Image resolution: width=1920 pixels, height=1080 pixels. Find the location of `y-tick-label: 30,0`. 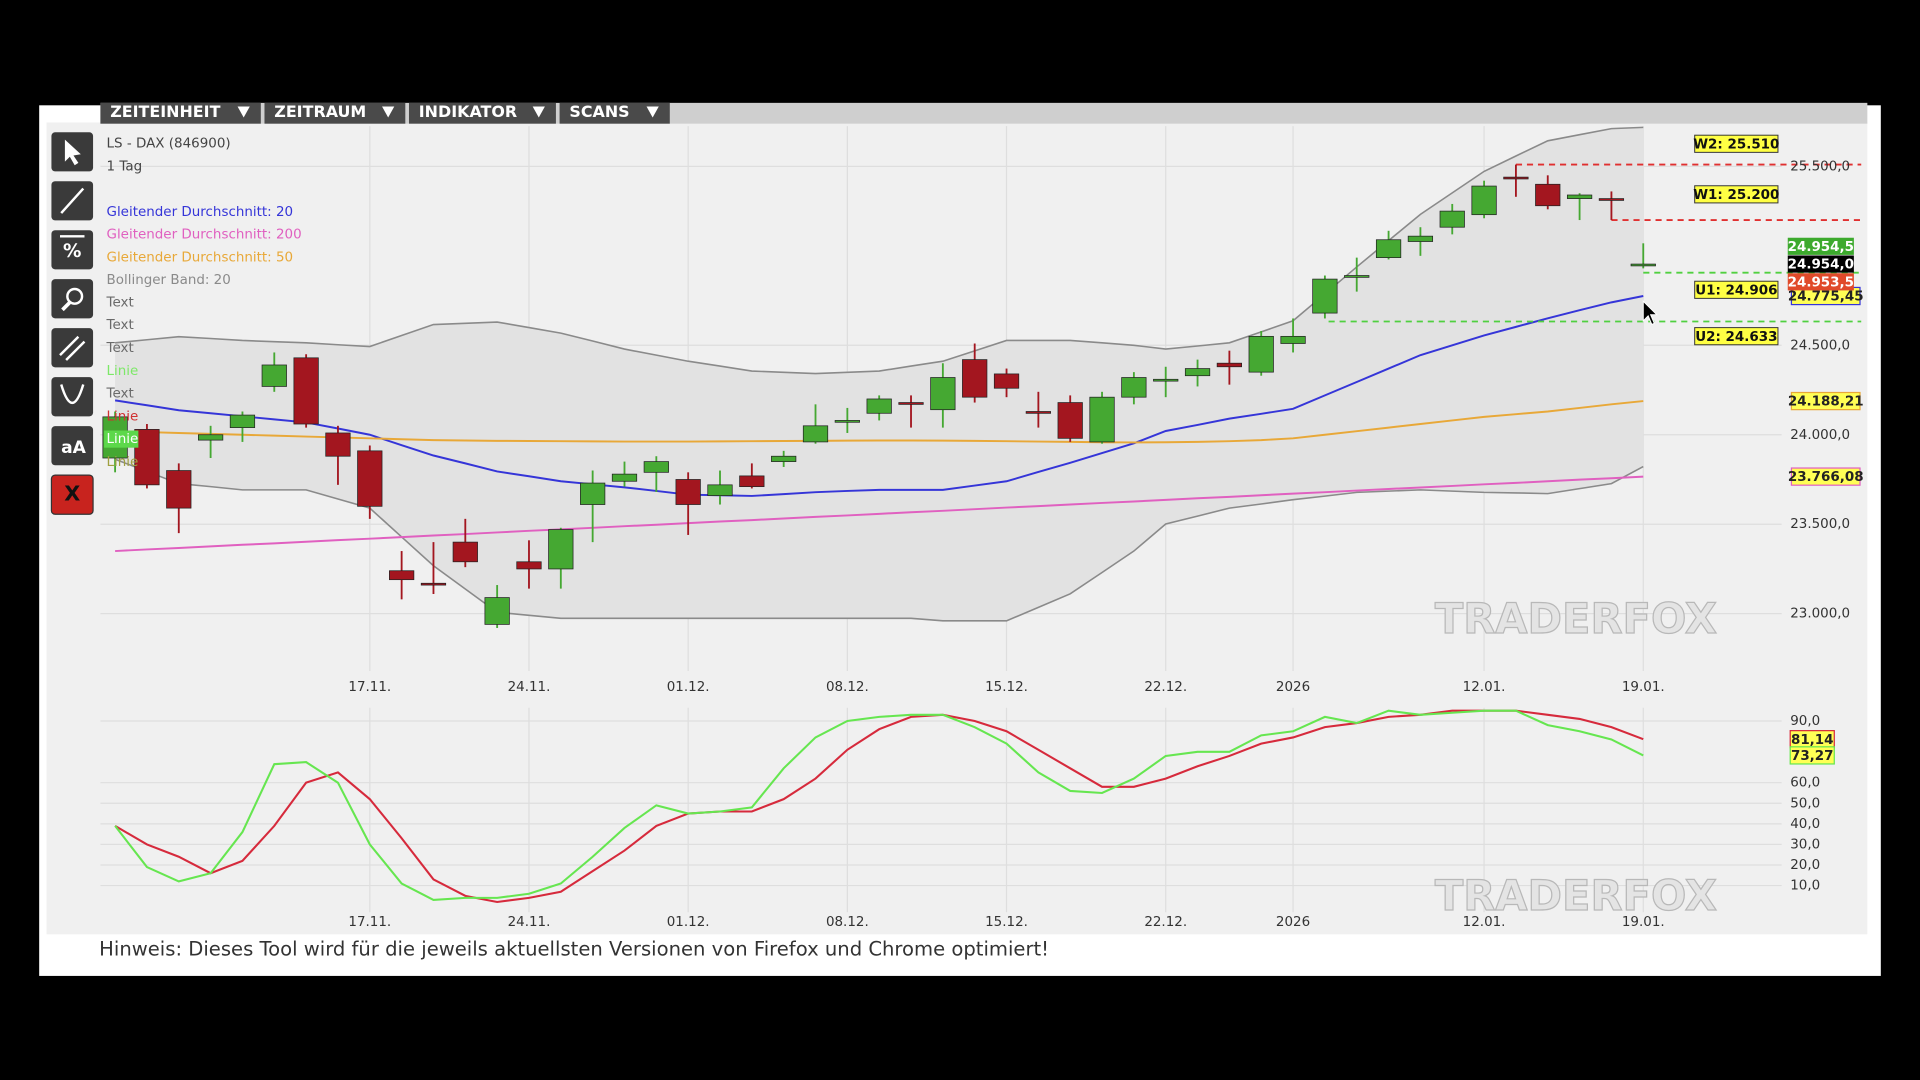

y-tick-label: 30,0 is located at coordinates (1805, 844).